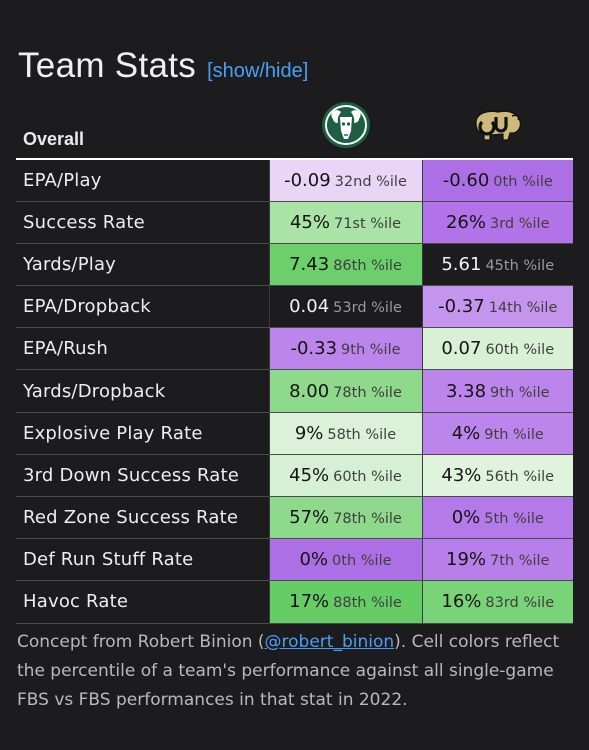 This screenshot has height=750, width=589. Describe the element at coordinates (367, 223) in the screenshot. I see `percentile-label: 71st %ile` at that location.